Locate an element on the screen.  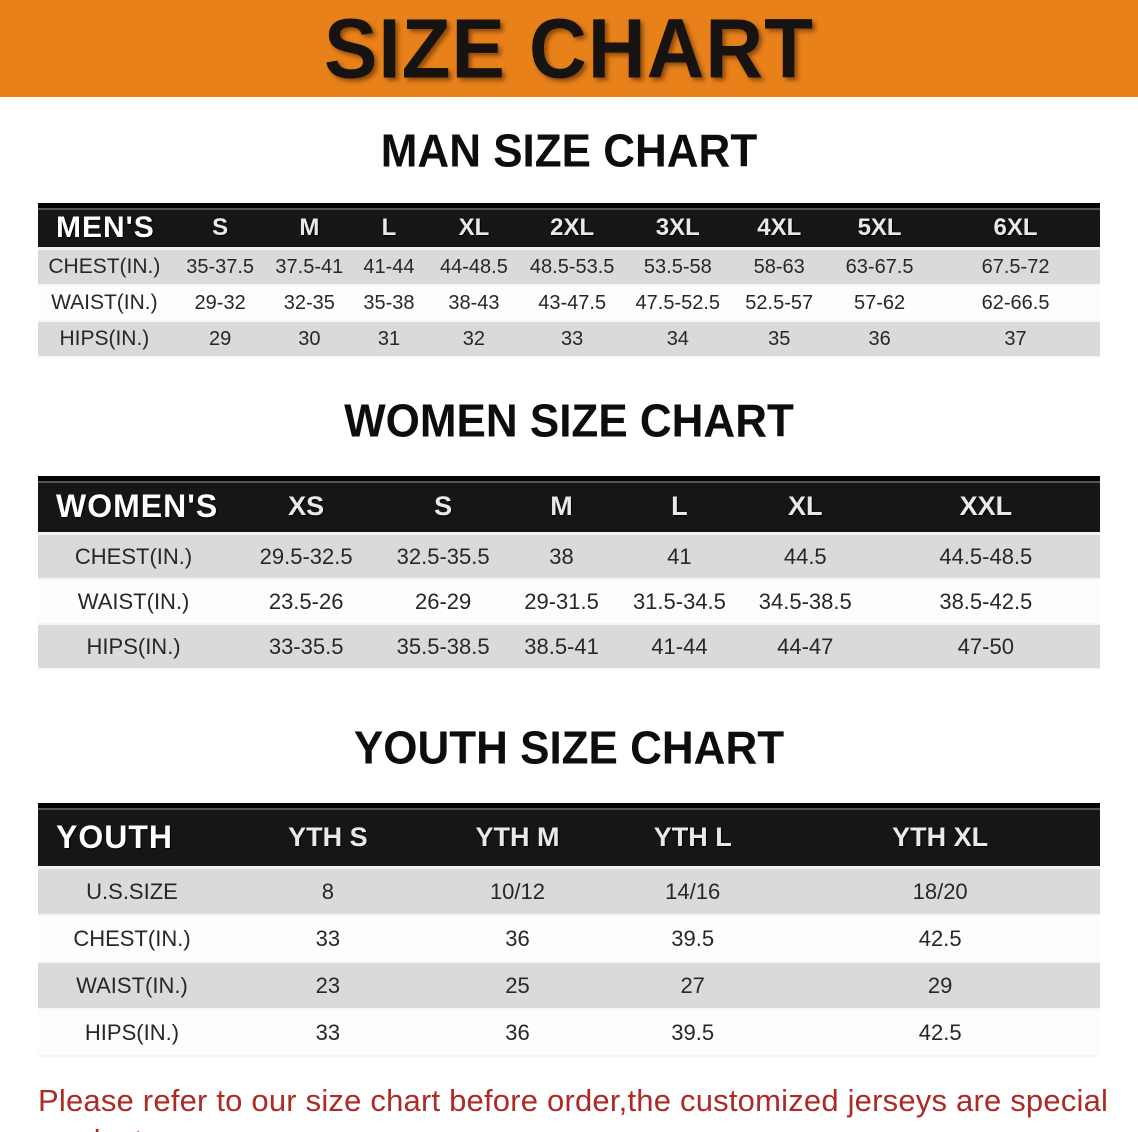
size-value: 38.5-42.5 is located at coordinates (985, 602).